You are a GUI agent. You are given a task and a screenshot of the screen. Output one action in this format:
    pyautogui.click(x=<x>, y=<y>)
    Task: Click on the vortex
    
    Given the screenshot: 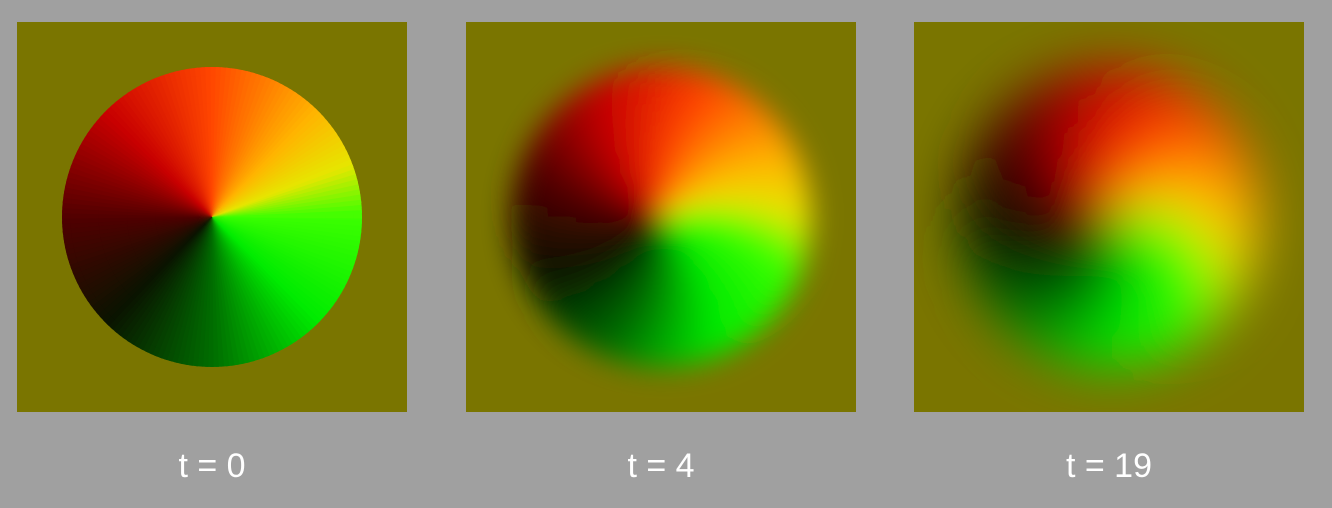 What is the action you would take?
    pyautogui.click(x=1109, y=217)
    